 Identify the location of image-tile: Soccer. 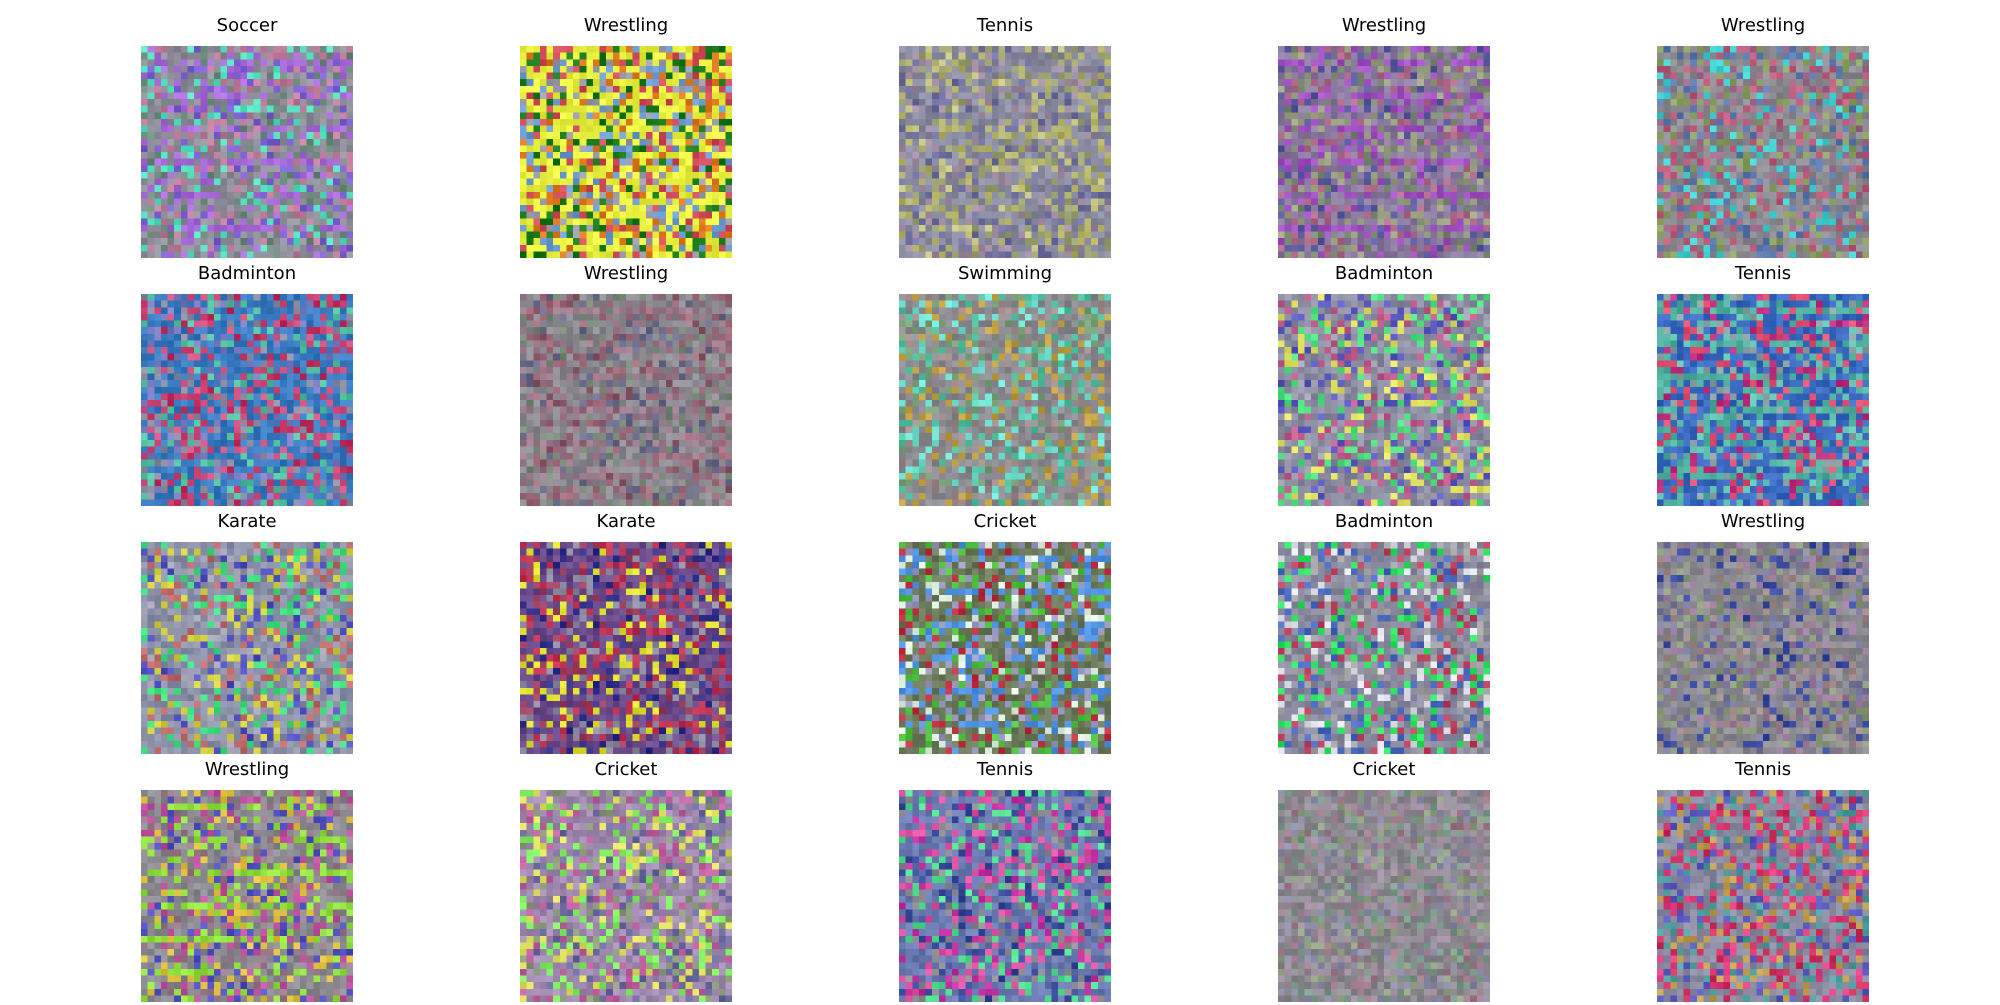
(247, 136).